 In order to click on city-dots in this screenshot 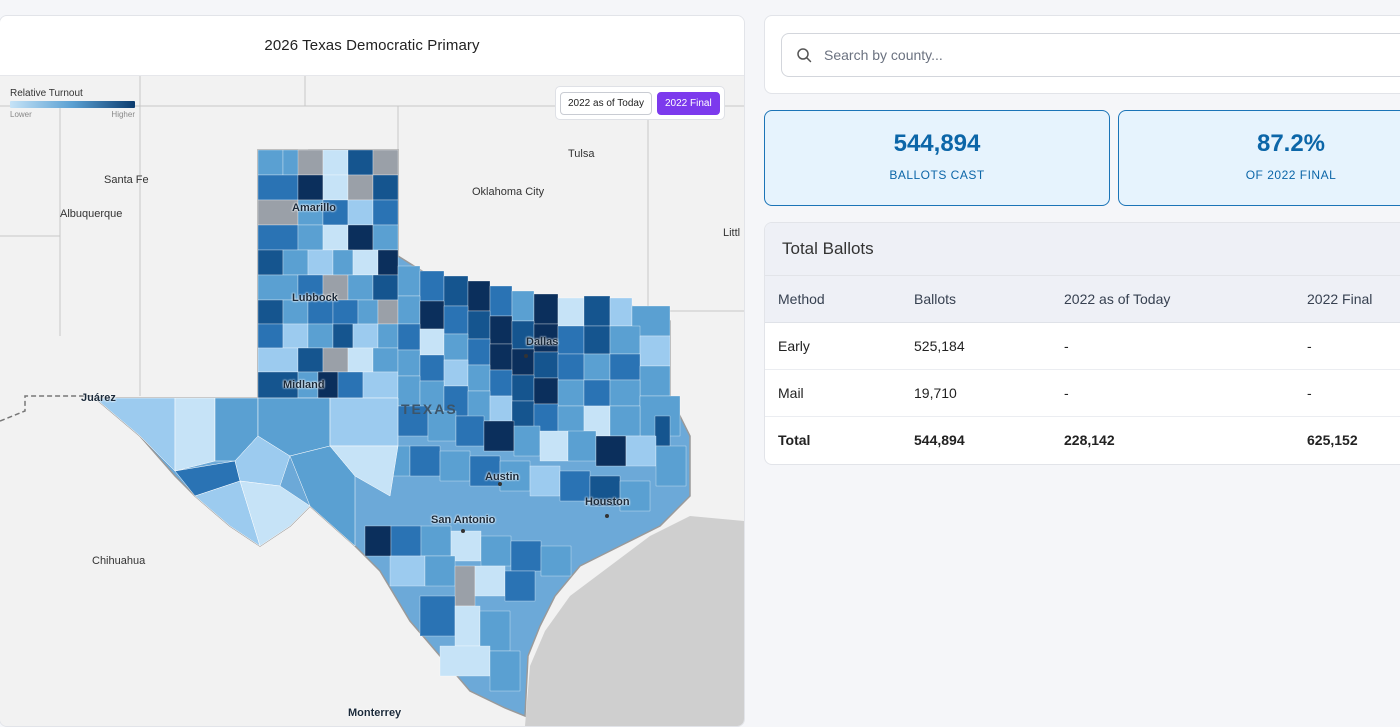, I will do `click(535, 443)`.